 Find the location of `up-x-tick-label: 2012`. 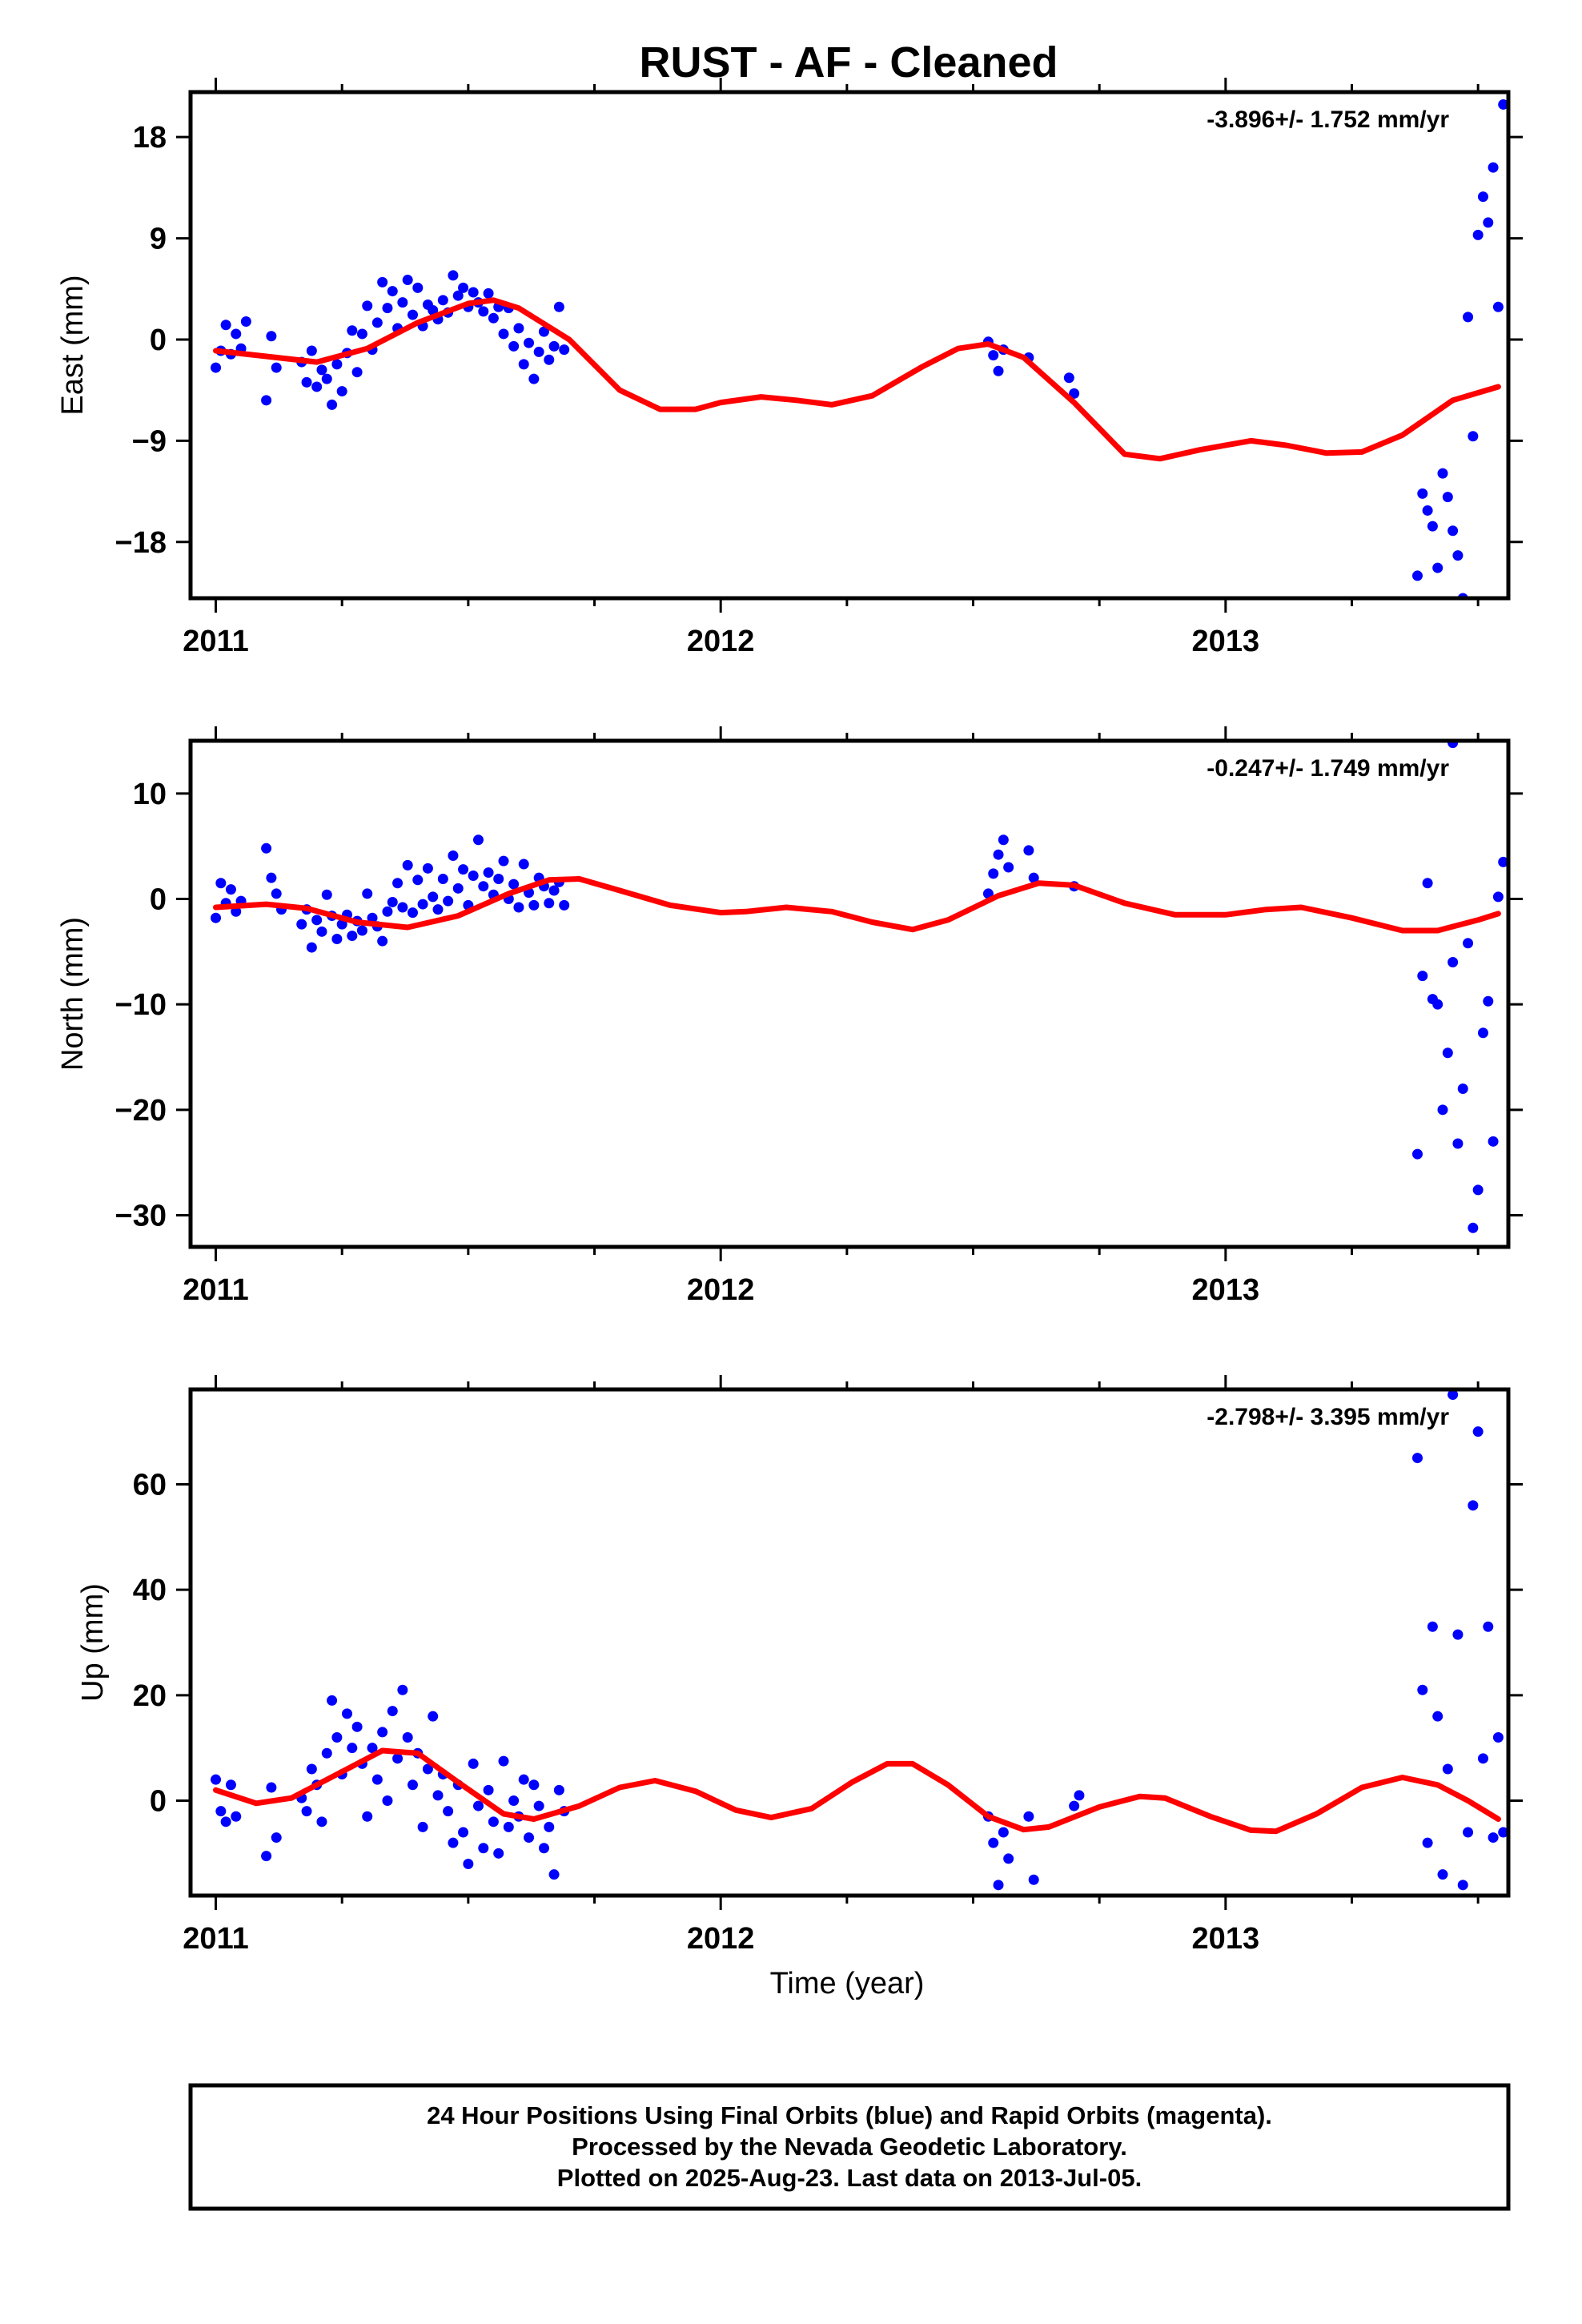

up-x-tick-label: 2012 is located at coordinates (721, 1939).